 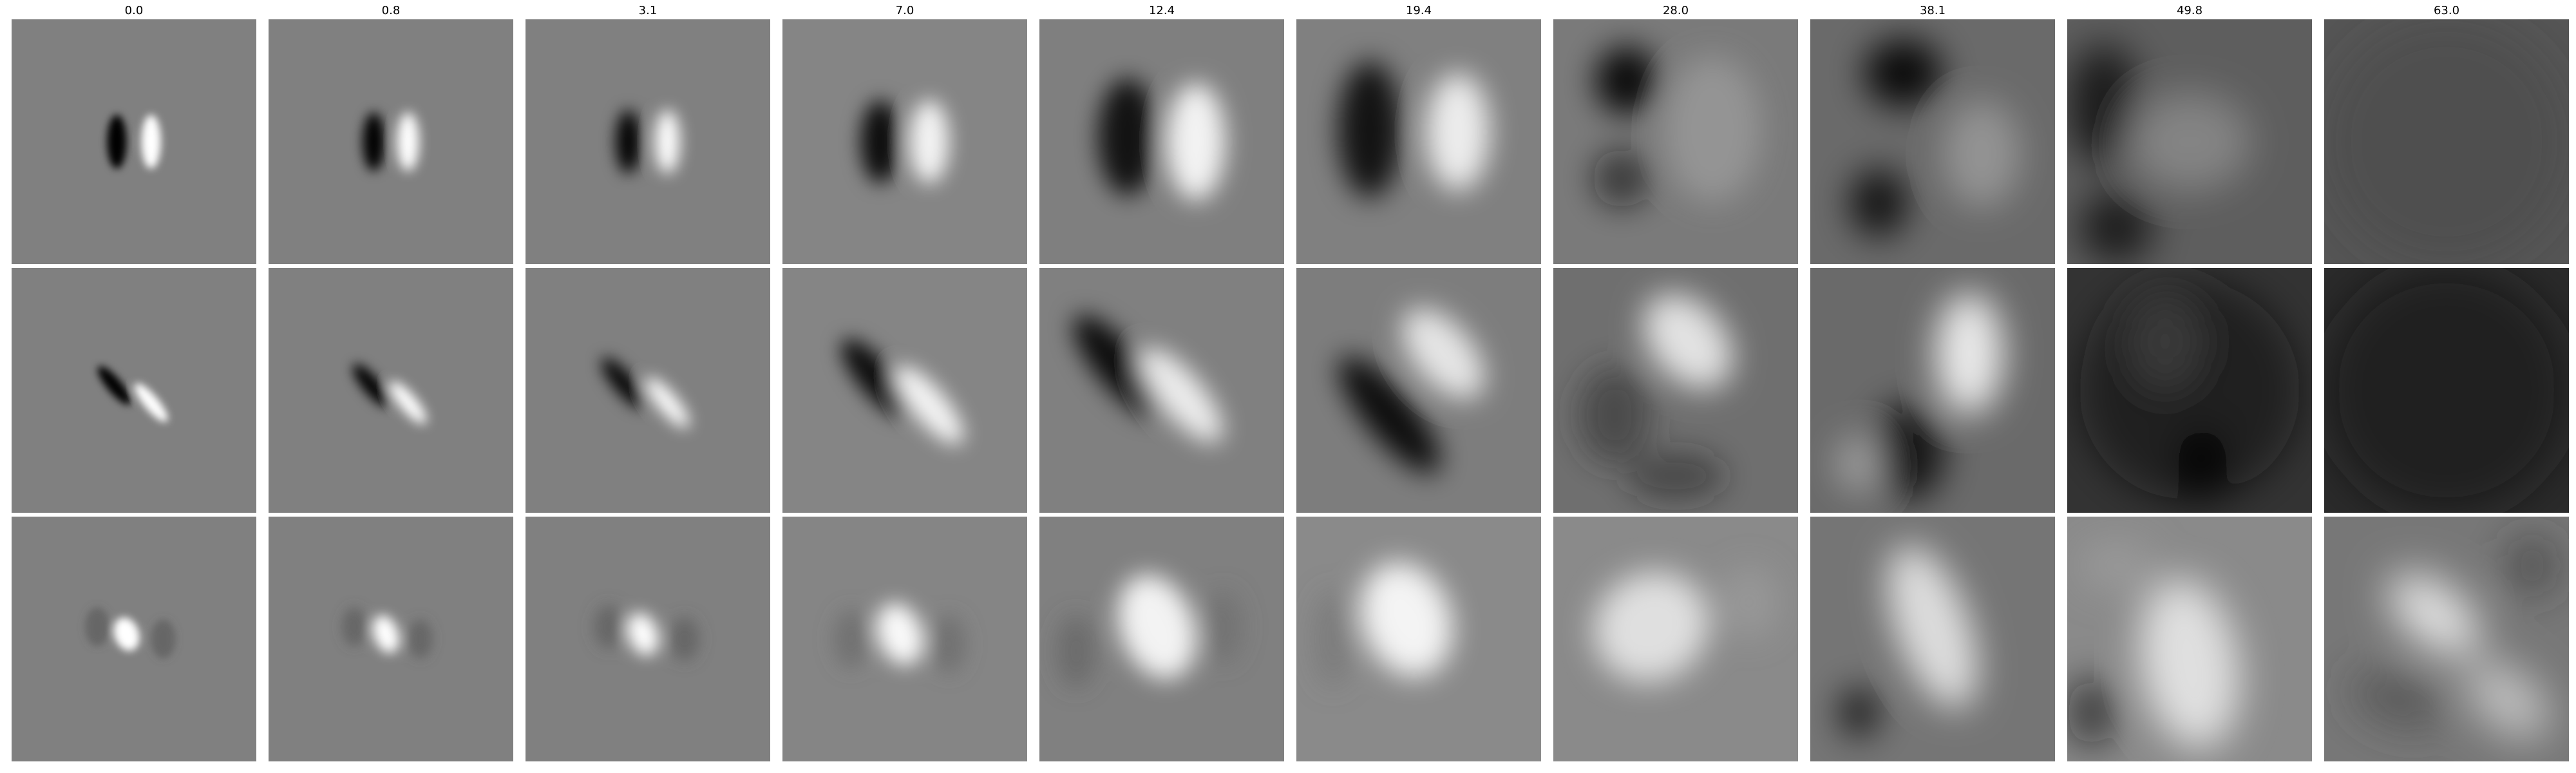 I want to click on column-title: 28.0, so click(x=1675, y=10).